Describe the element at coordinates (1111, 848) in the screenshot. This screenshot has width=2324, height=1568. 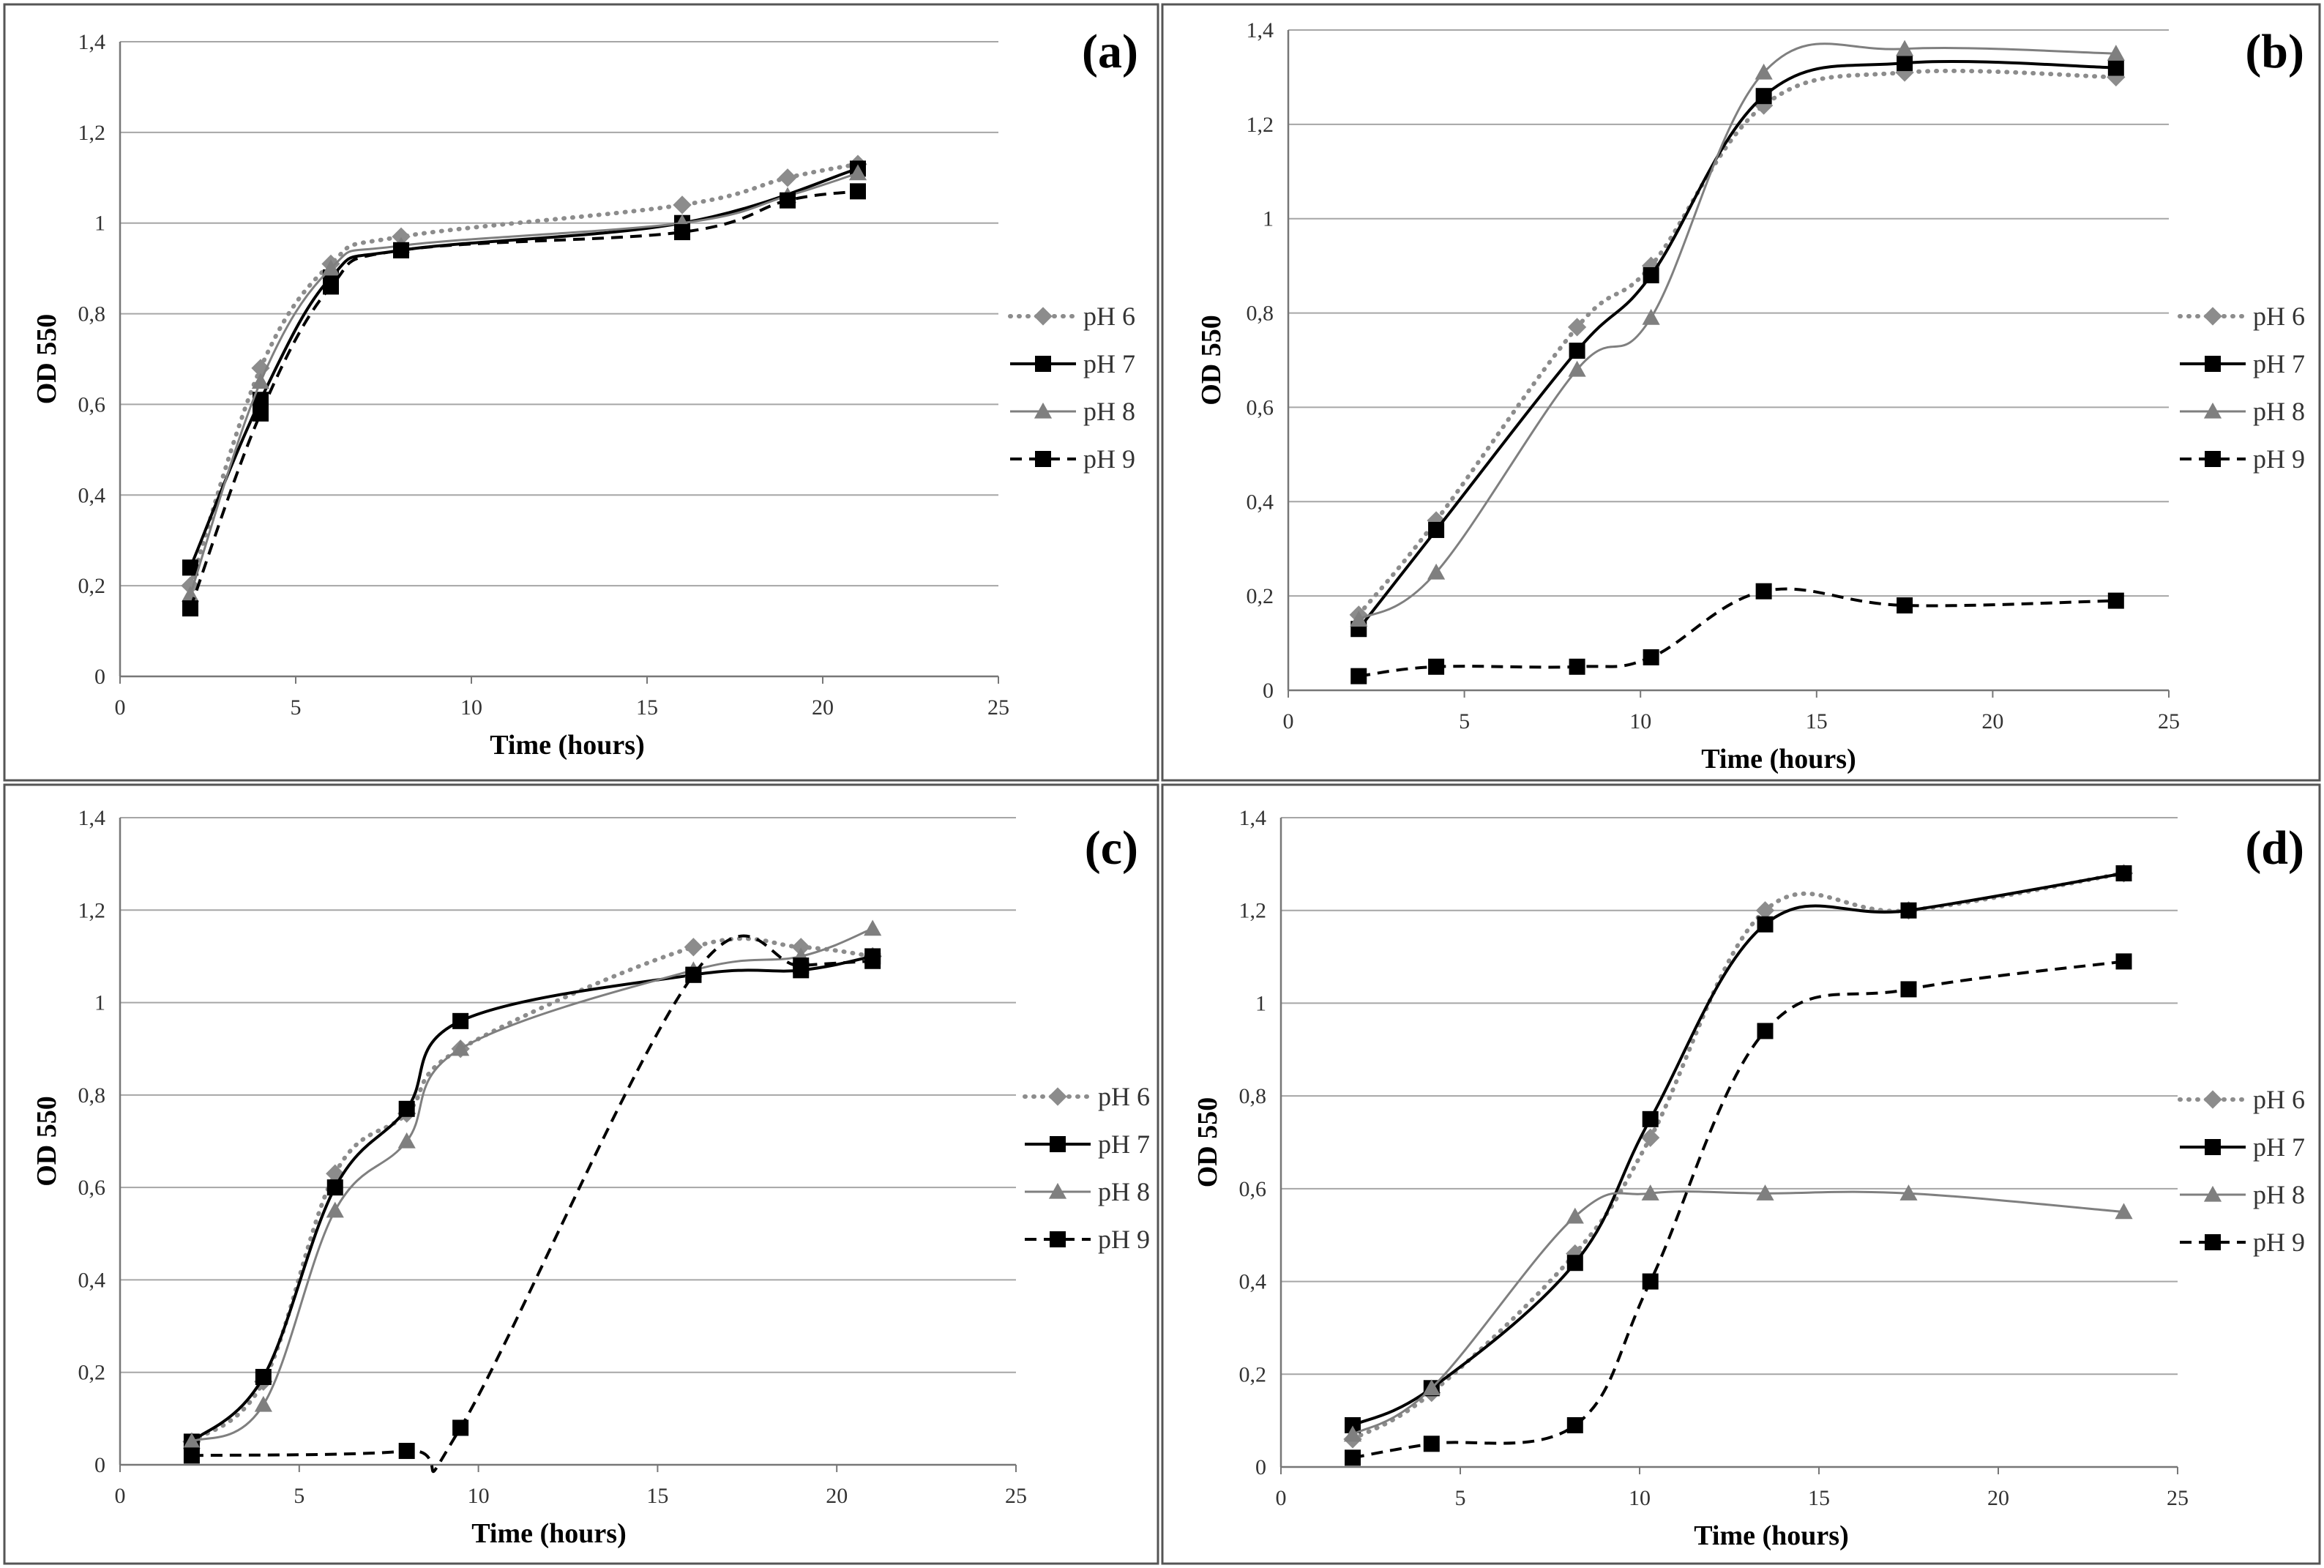
I see `panel-label: (c)` at that location.